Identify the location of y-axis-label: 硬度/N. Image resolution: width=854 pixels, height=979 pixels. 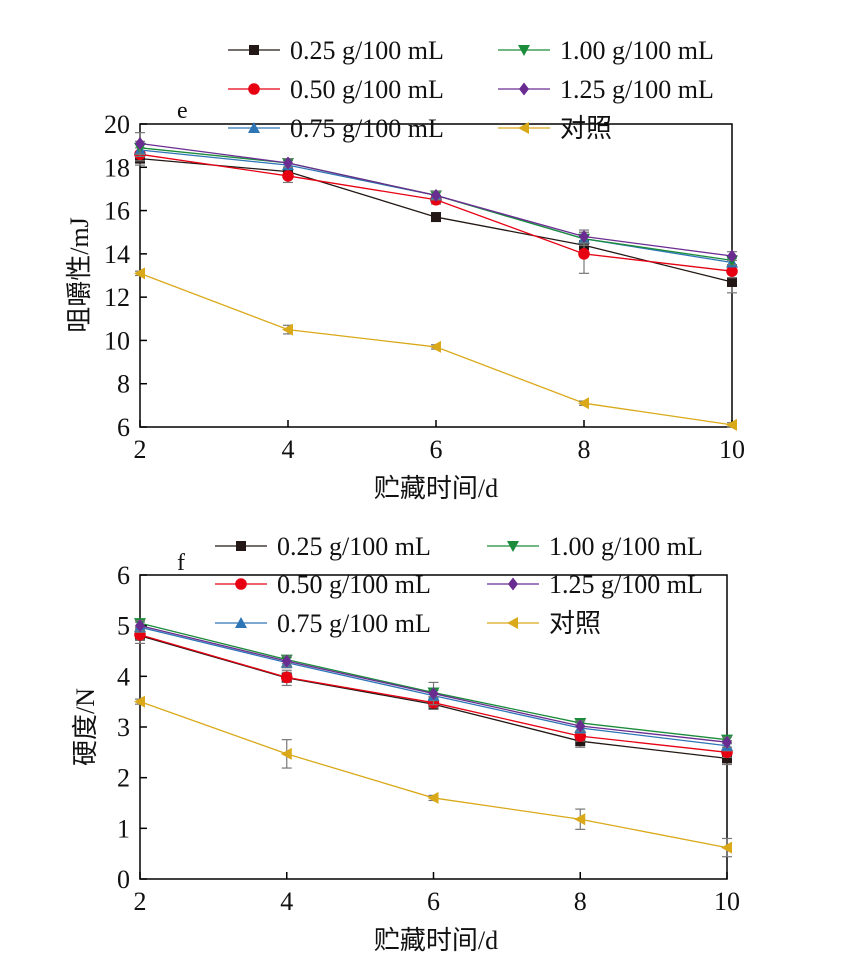
(85, 727).